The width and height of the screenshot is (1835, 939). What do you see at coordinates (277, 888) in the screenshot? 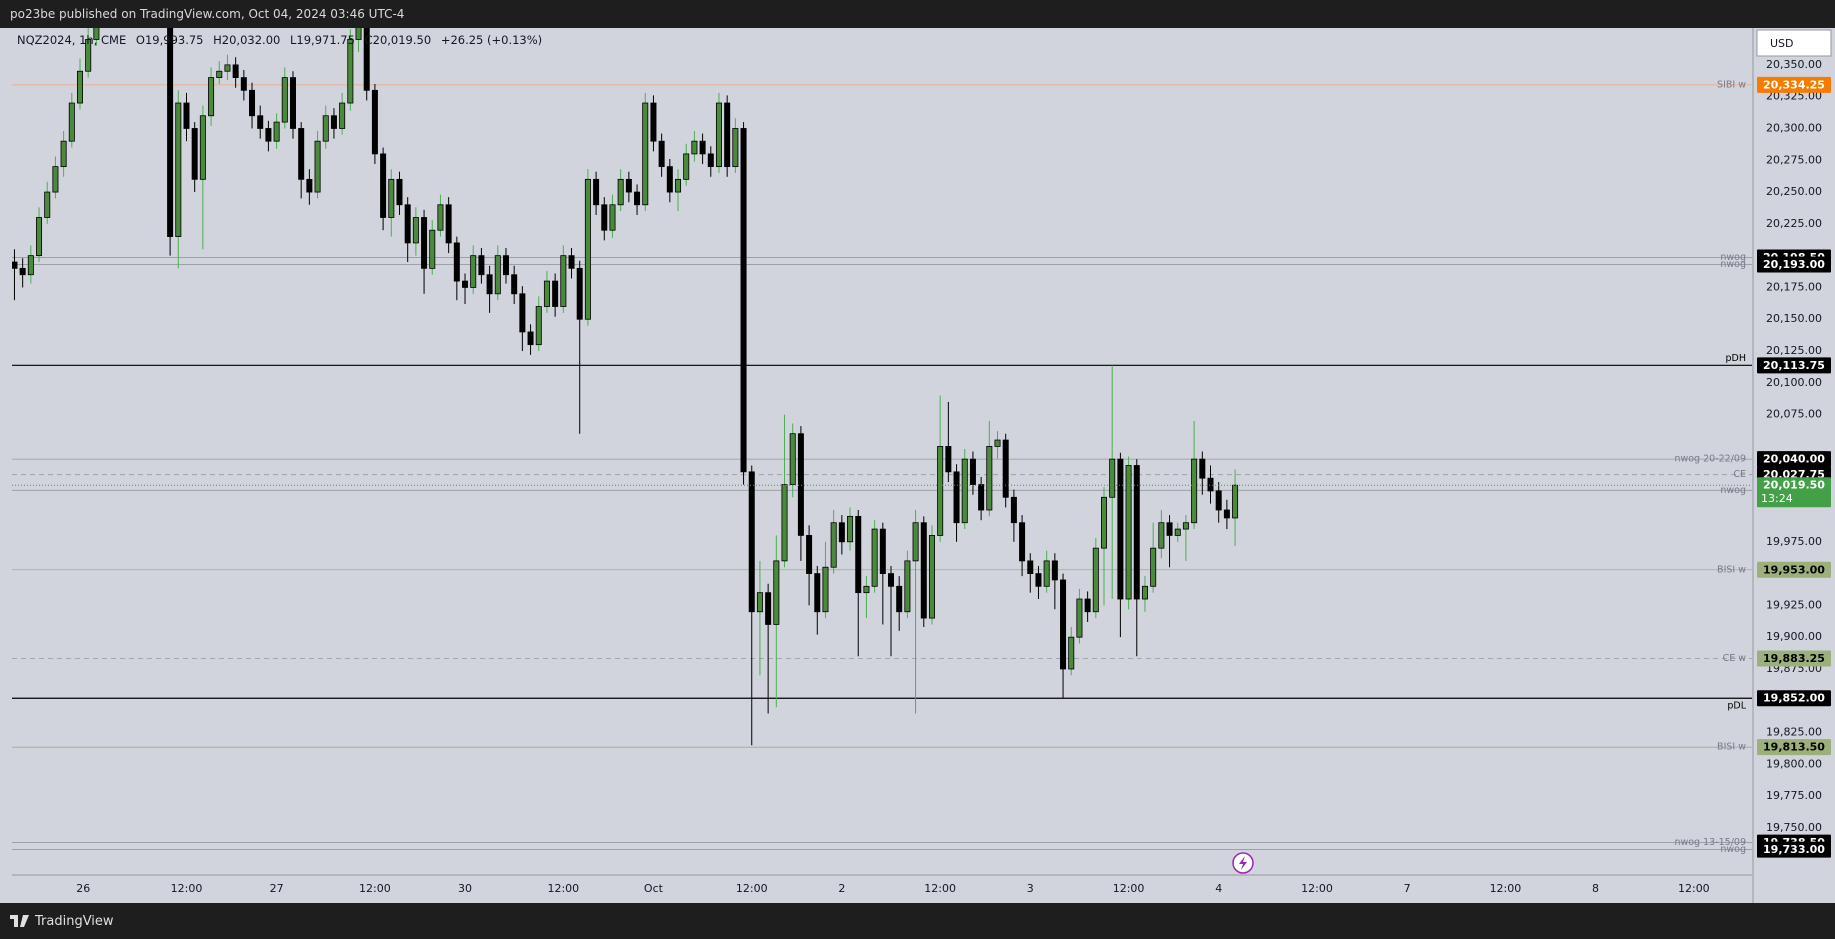
I see `x-tick-label: 27` at bounding box center [277, 888].